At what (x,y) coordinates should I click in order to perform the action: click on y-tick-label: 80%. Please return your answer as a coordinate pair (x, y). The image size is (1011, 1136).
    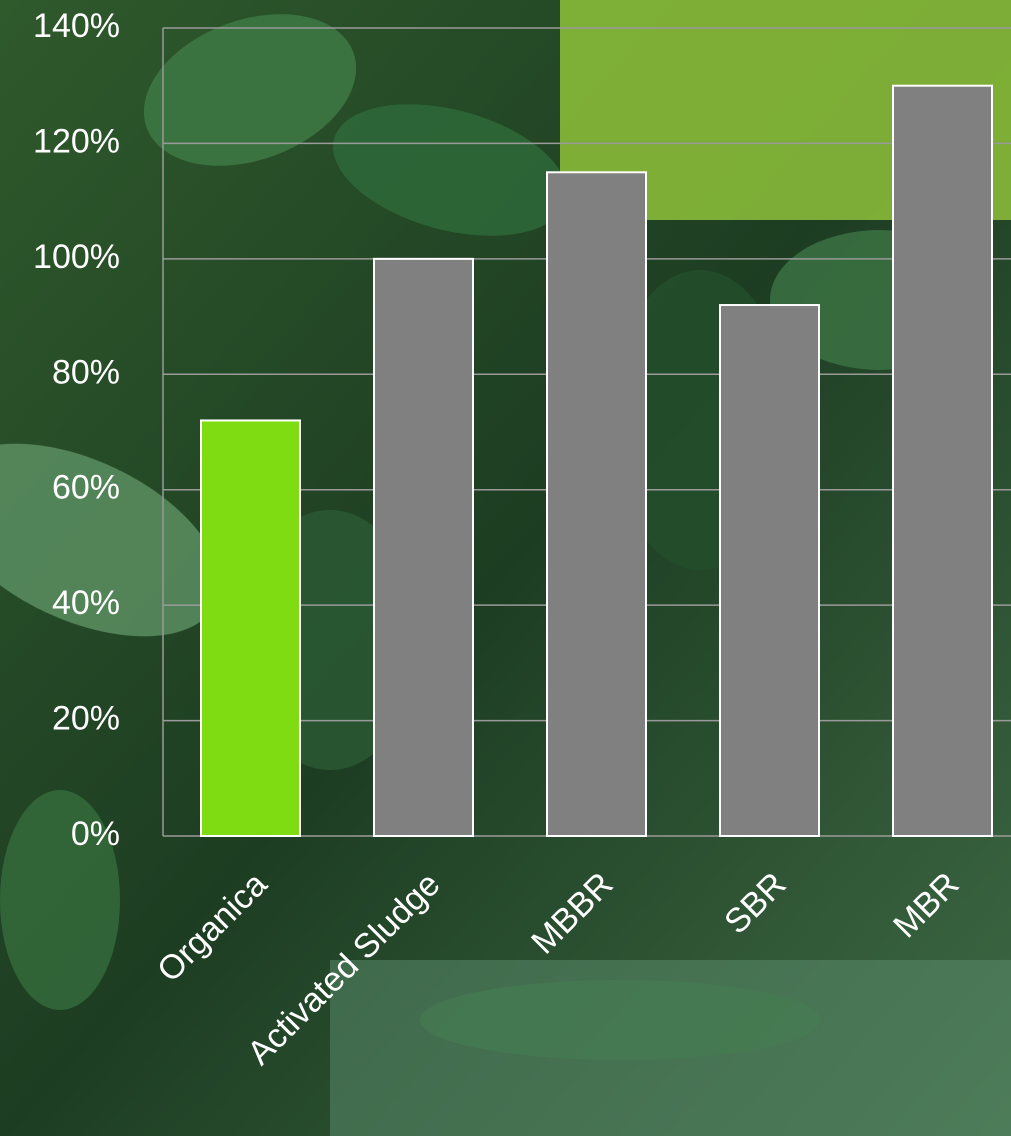
    Looking at the image, I should click on (86, 372).